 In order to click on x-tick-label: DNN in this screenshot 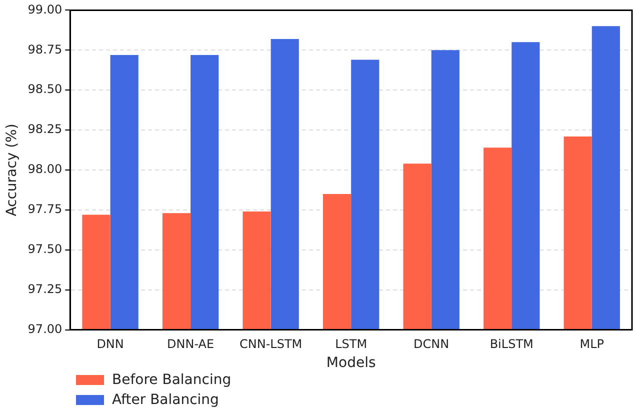, I will do `click(110, 344)`.